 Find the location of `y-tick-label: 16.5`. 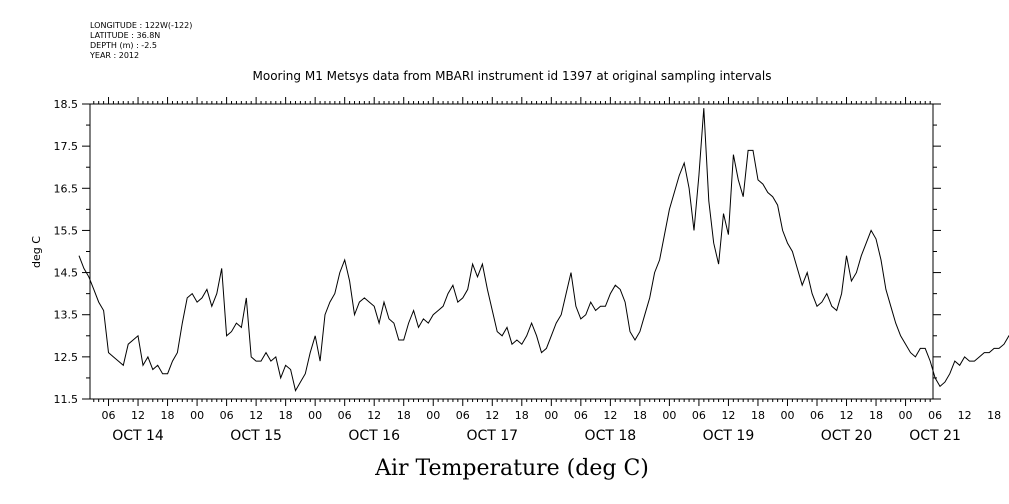

y-tick-label: 16.5 is located at coordinates (66, 188).